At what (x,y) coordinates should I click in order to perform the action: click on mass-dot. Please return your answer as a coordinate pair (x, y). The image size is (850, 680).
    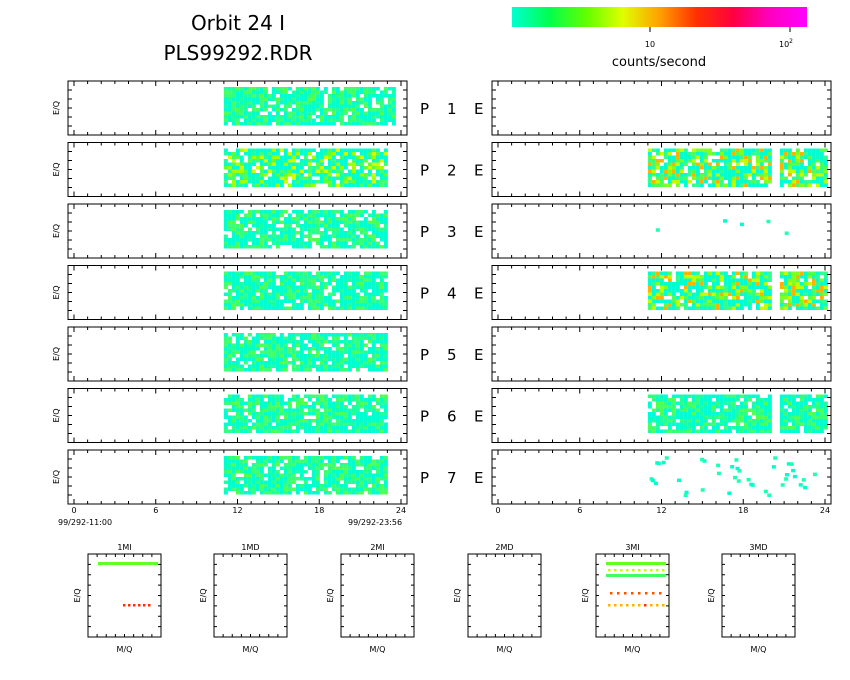
    Looking at the image, I should click on (651, 570).